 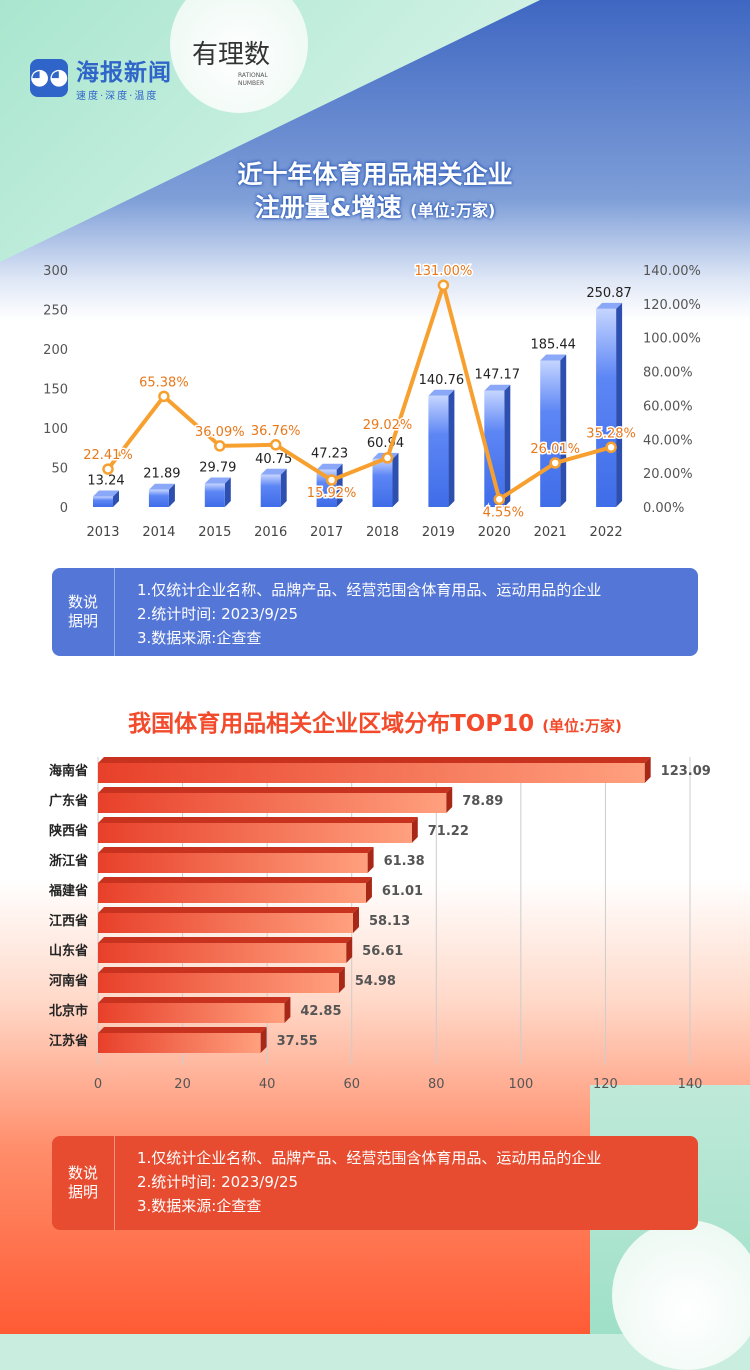 What do you see at coordinates (320, 1011) in the screenshot?
I see `bar-data-label: 42.85` at bounding box center [320, 1011].